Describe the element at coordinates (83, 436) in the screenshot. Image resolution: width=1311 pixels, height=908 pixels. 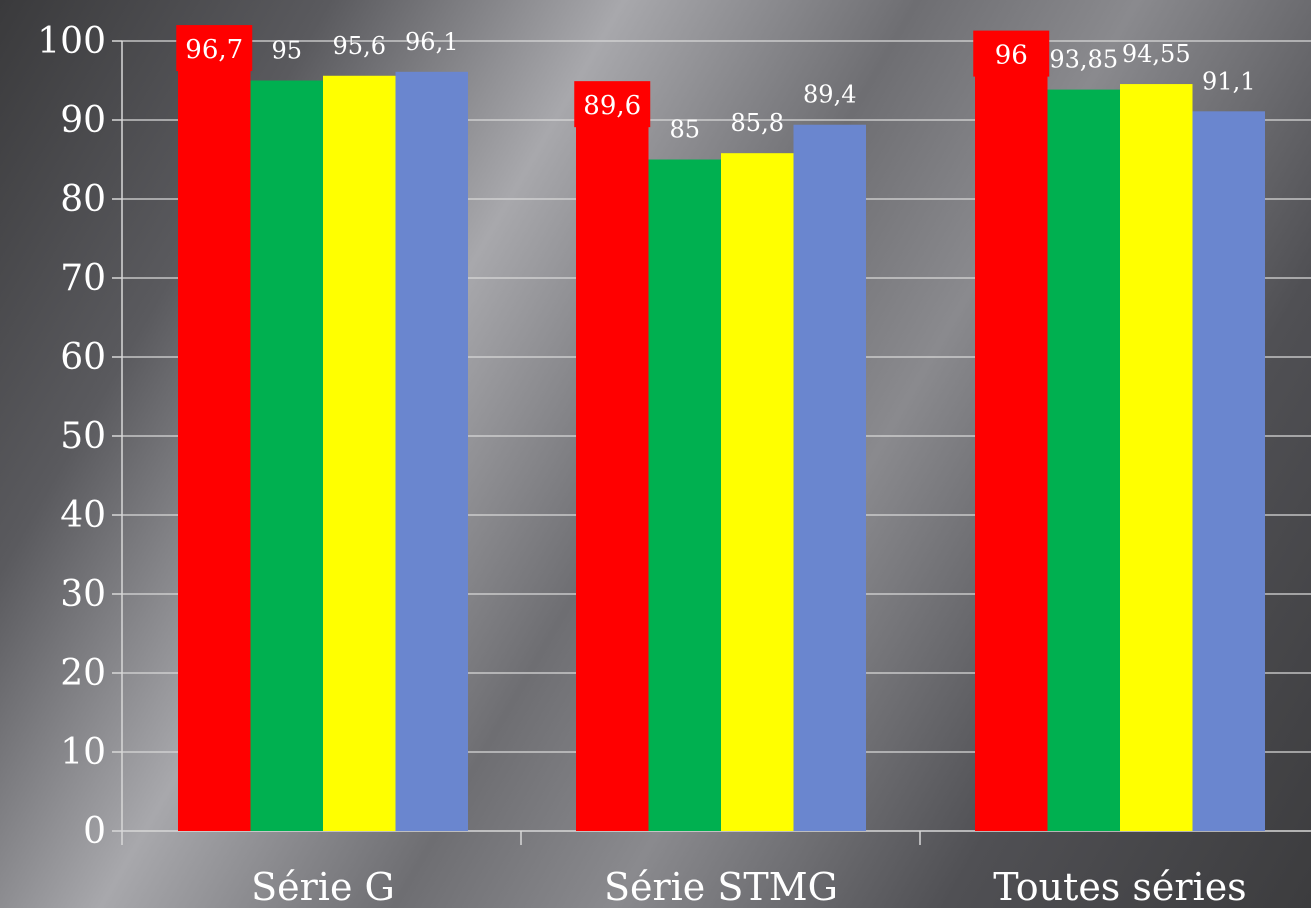
I see `y-tick-label: 50` at that location.